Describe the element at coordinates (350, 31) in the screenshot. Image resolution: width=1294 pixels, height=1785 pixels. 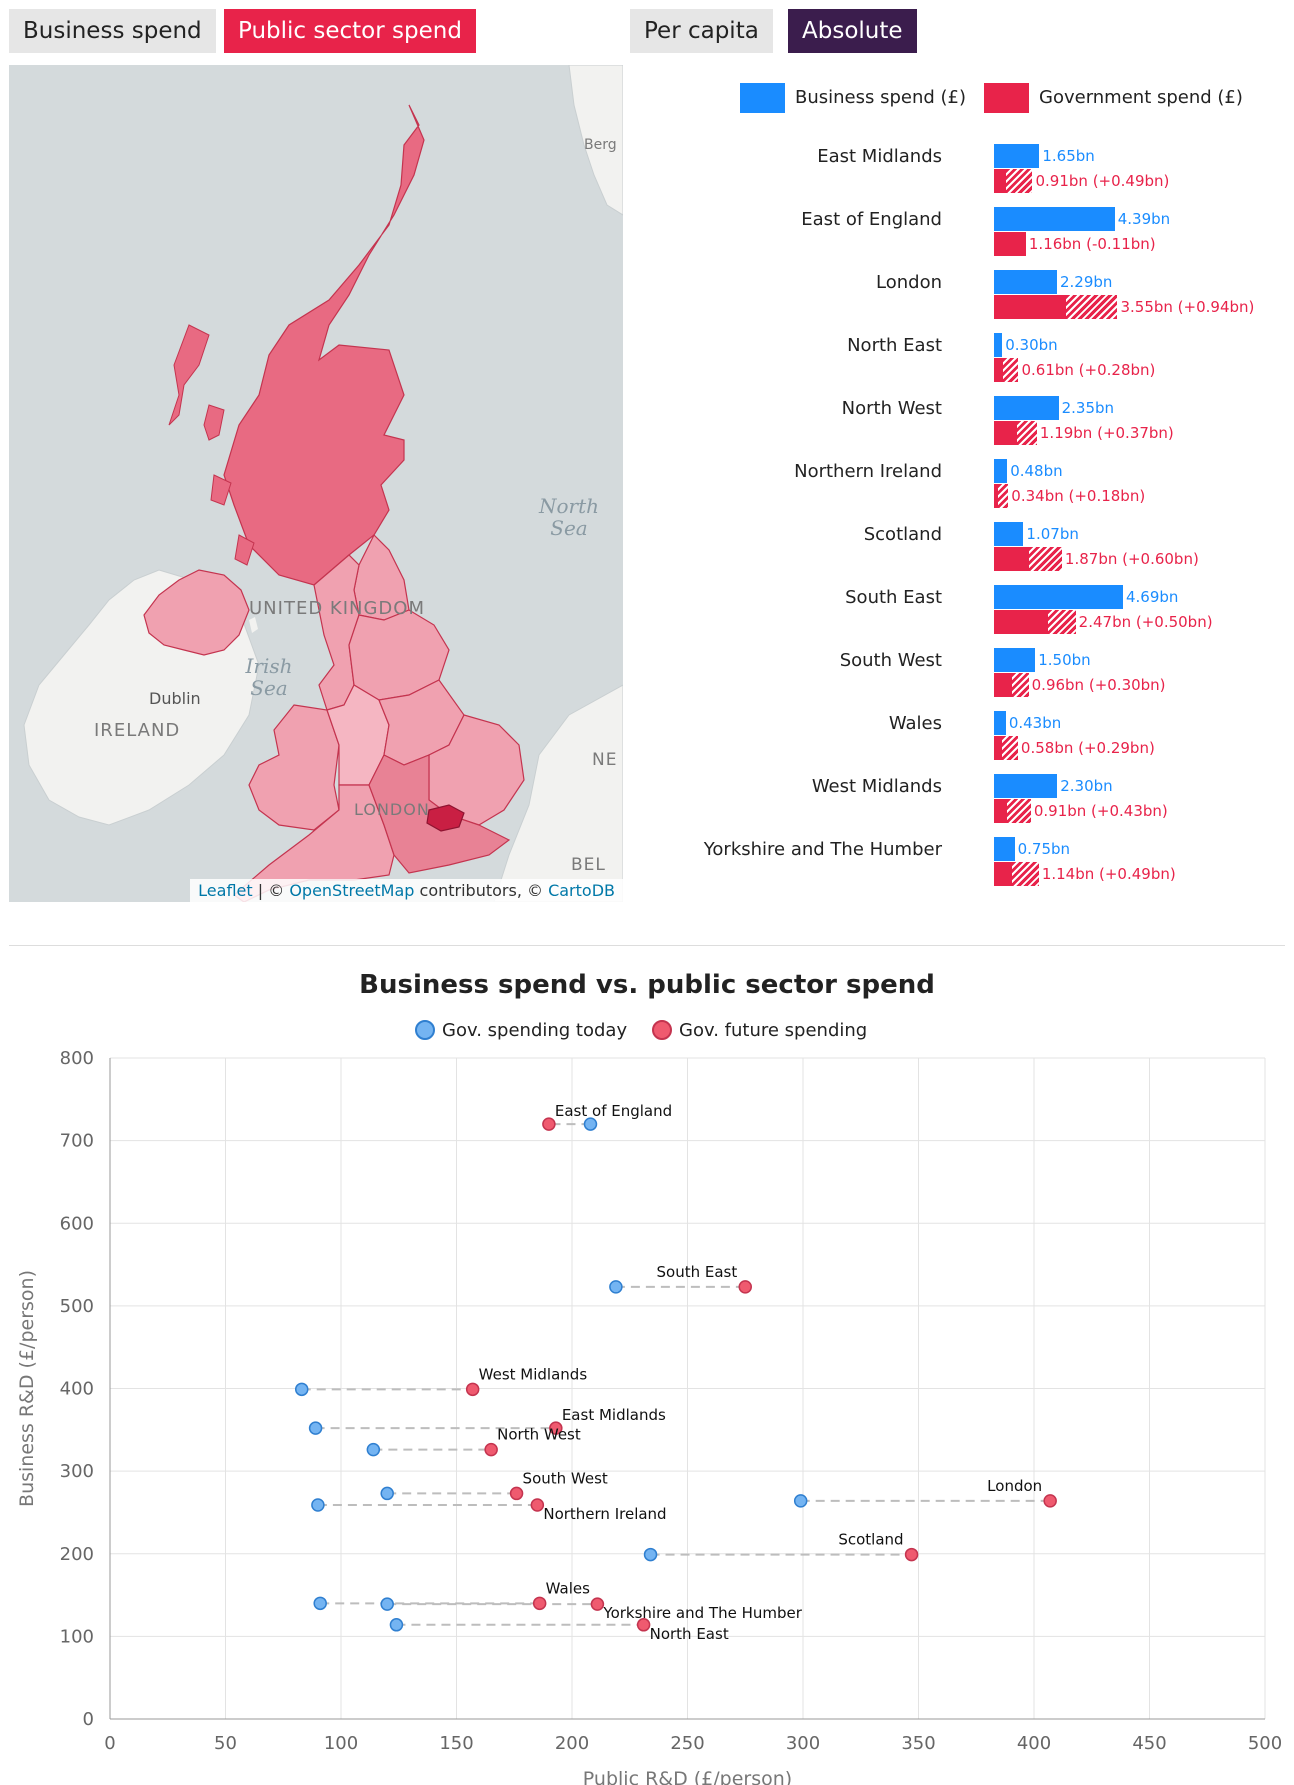
I see `public-sector-spend-toggle: Public sector spend` at that location.